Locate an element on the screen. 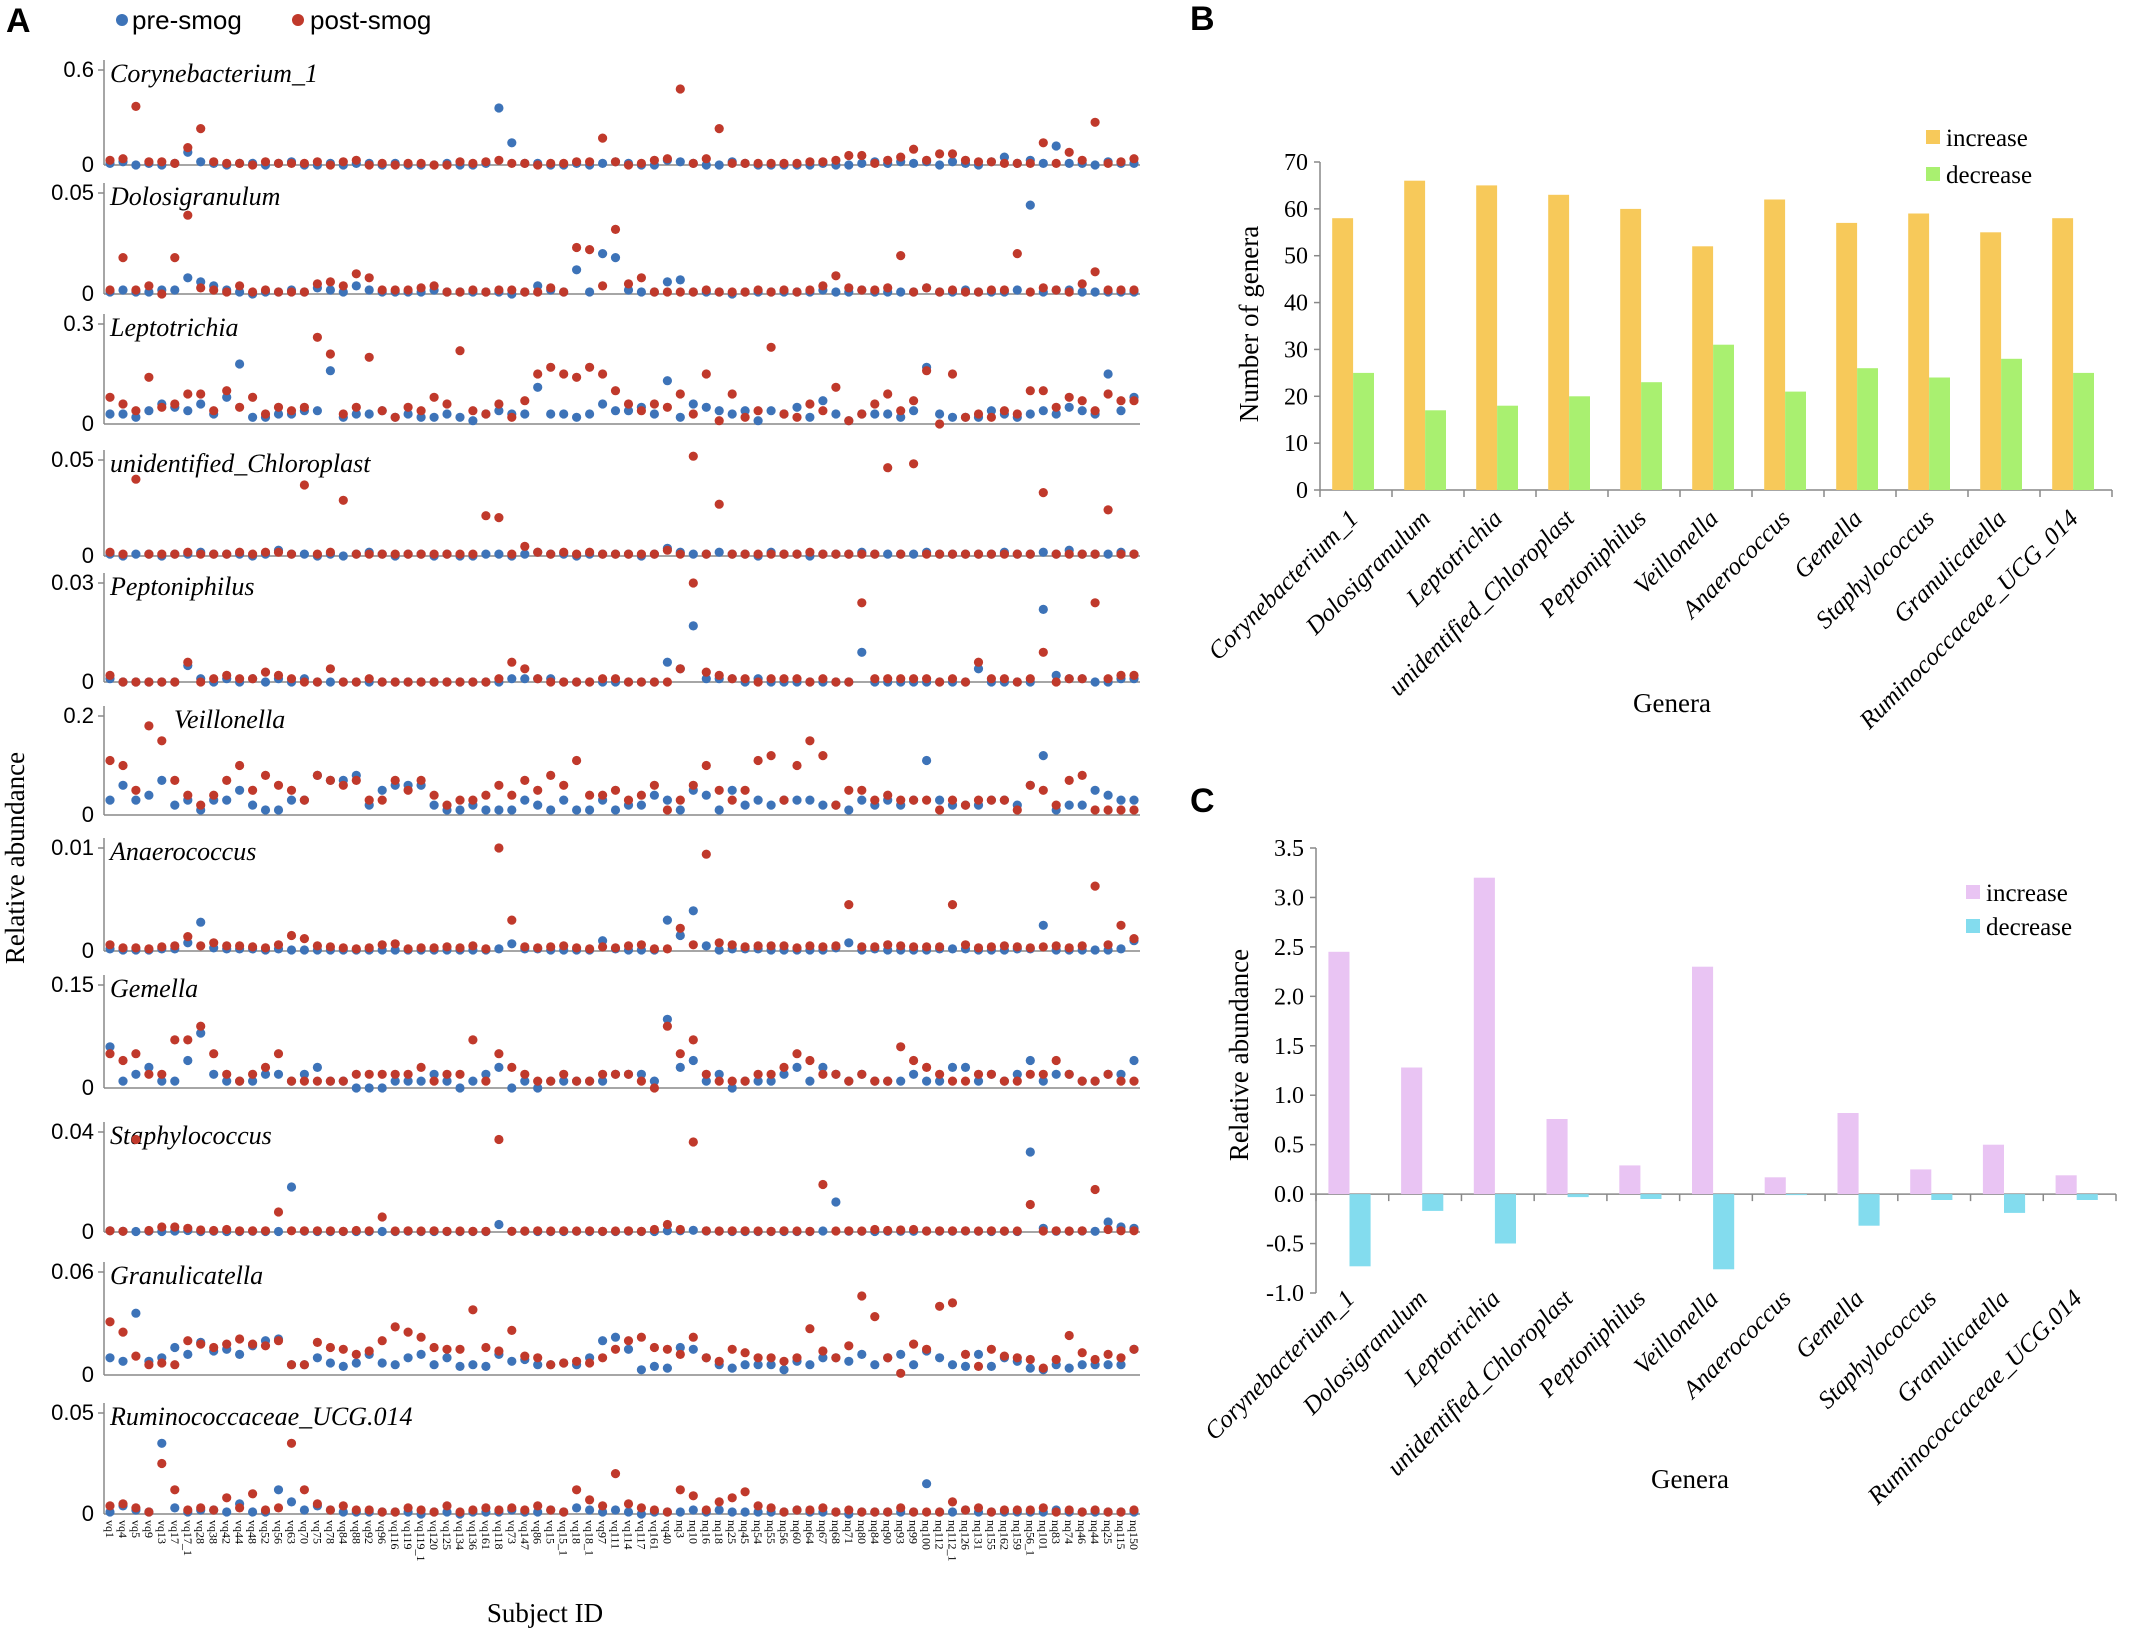 This screenshot has width=2130, height=1634. legend-post-marker is located at coordinates (298, 20).